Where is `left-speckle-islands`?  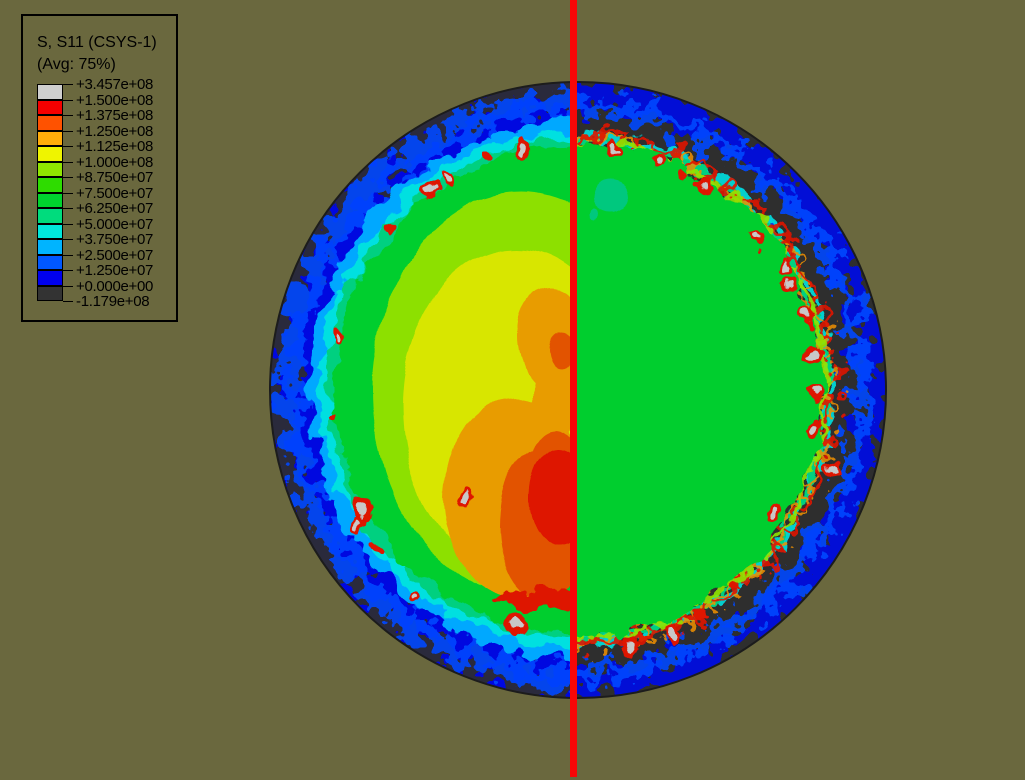 left-speckle-islands is located at coordinates (428, 388).